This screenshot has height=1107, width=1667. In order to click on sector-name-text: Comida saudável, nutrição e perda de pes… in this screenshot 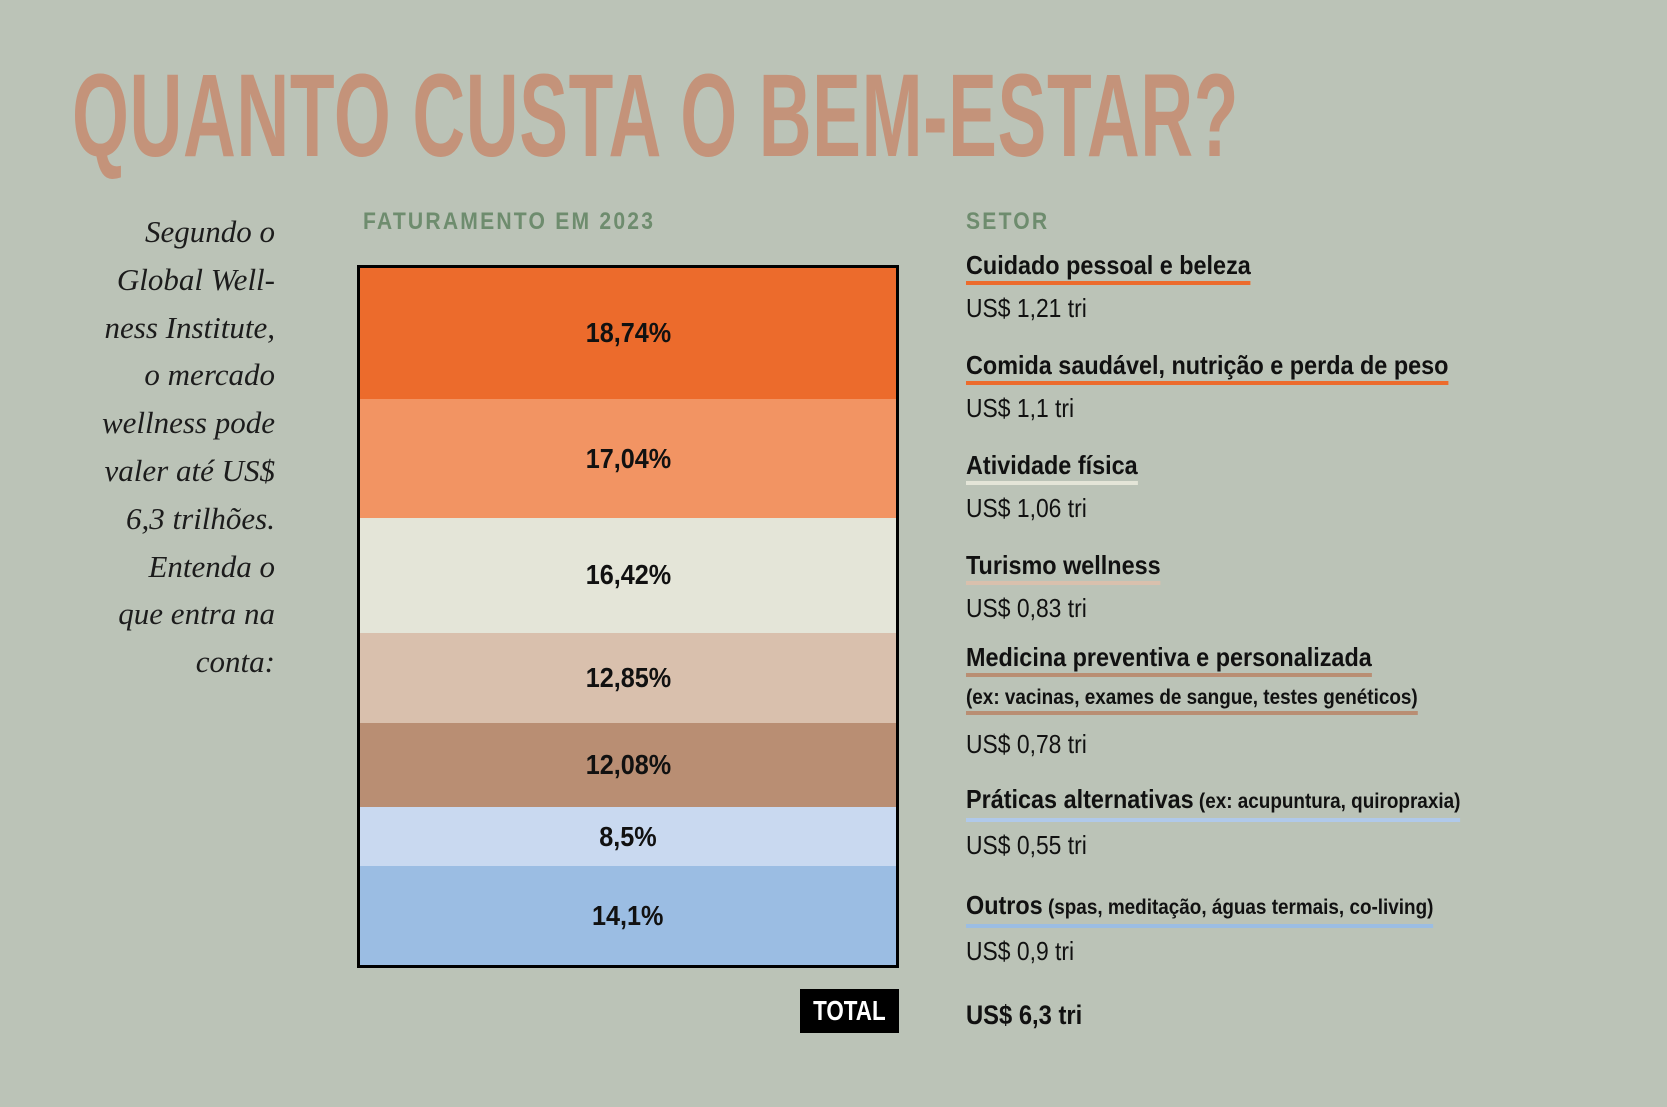, I will do `click(1207, 365)`.